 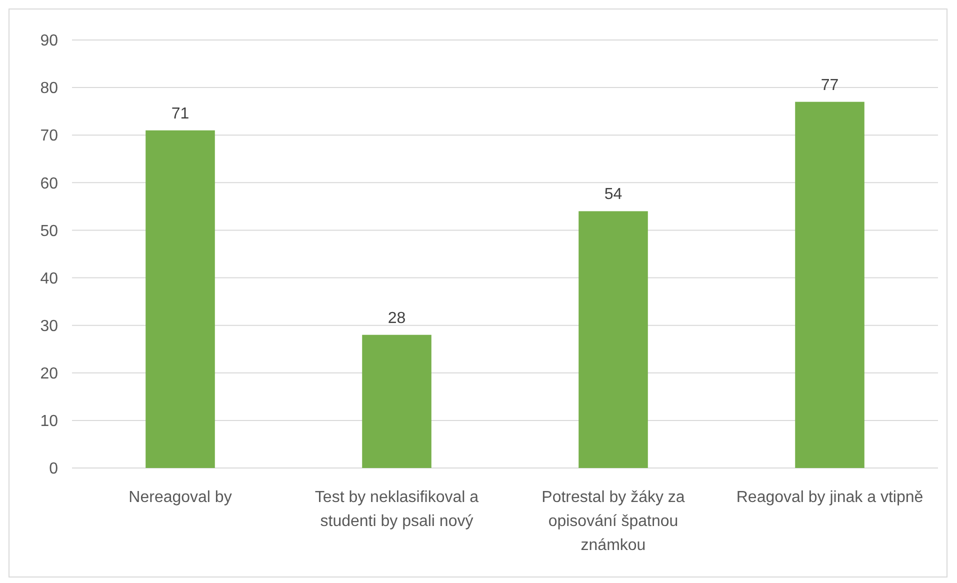 I want to click on y-tick-label: 80, so click(x=49, y=89).